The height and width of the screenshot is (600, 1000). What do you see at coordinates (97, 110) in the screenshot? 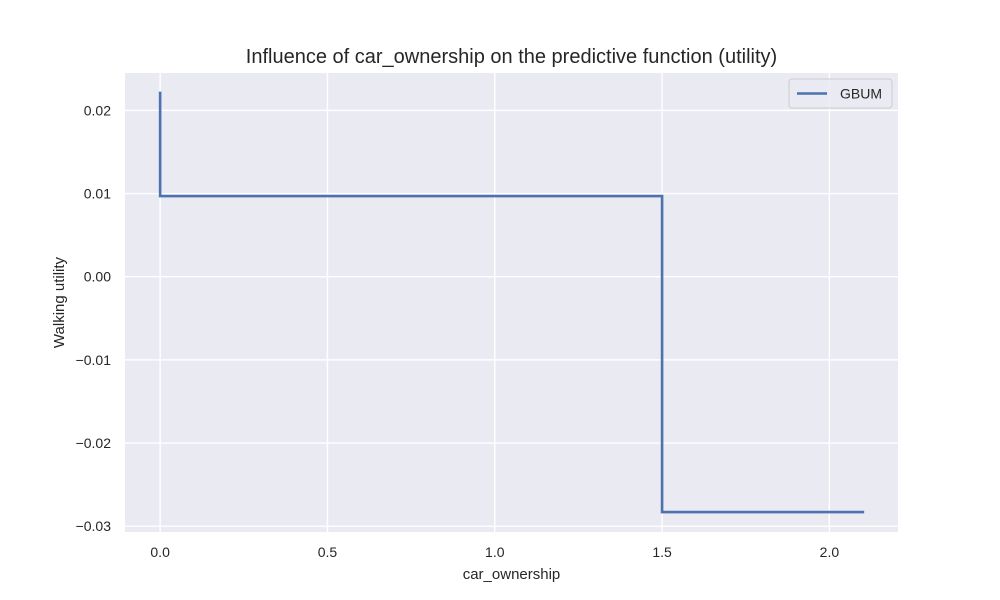
I see `y-tick-label: 0.02` at bounding box center [97, 110].